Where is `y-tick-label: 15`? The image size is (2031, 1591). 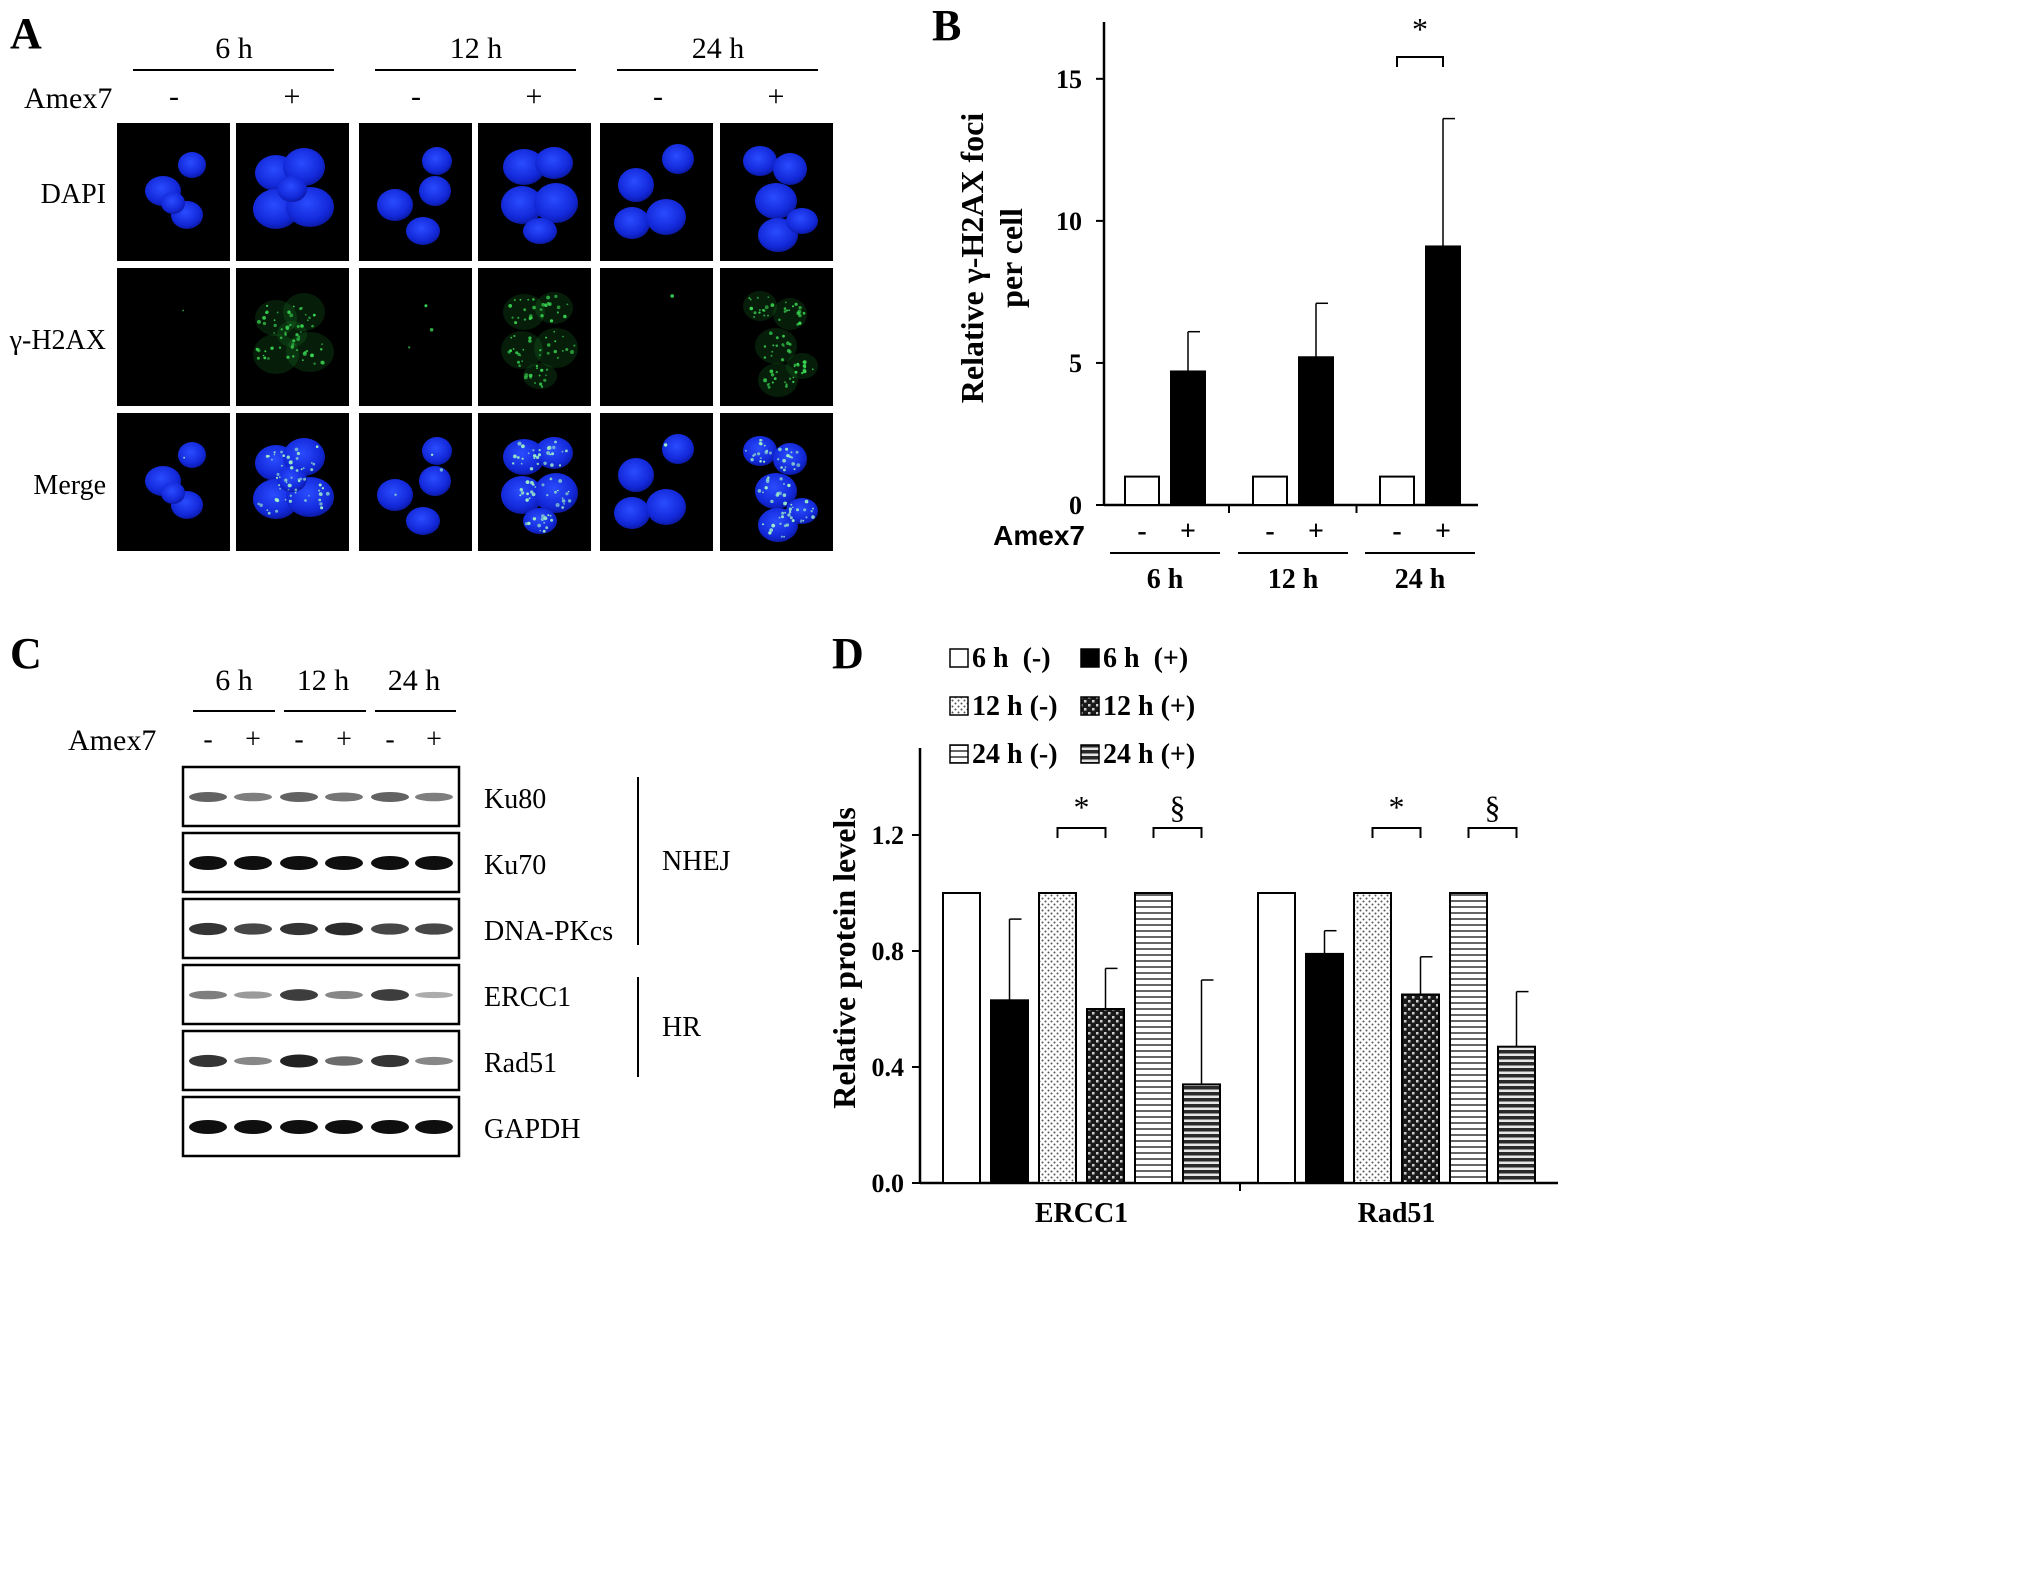
y-tick-label: 15 is located at coordinates (1069, 79).